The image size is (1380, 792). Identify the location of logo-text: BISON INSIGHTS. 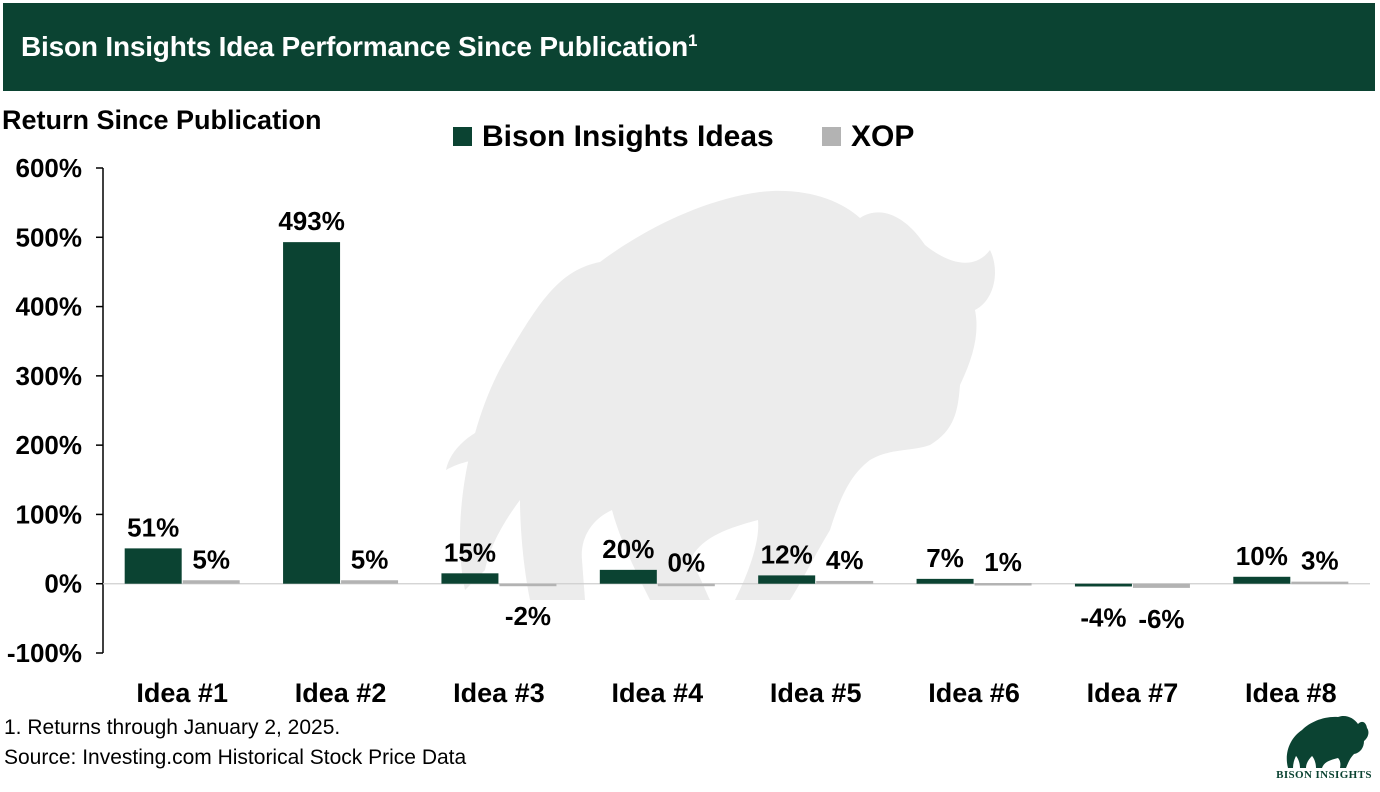
(1324, 775).